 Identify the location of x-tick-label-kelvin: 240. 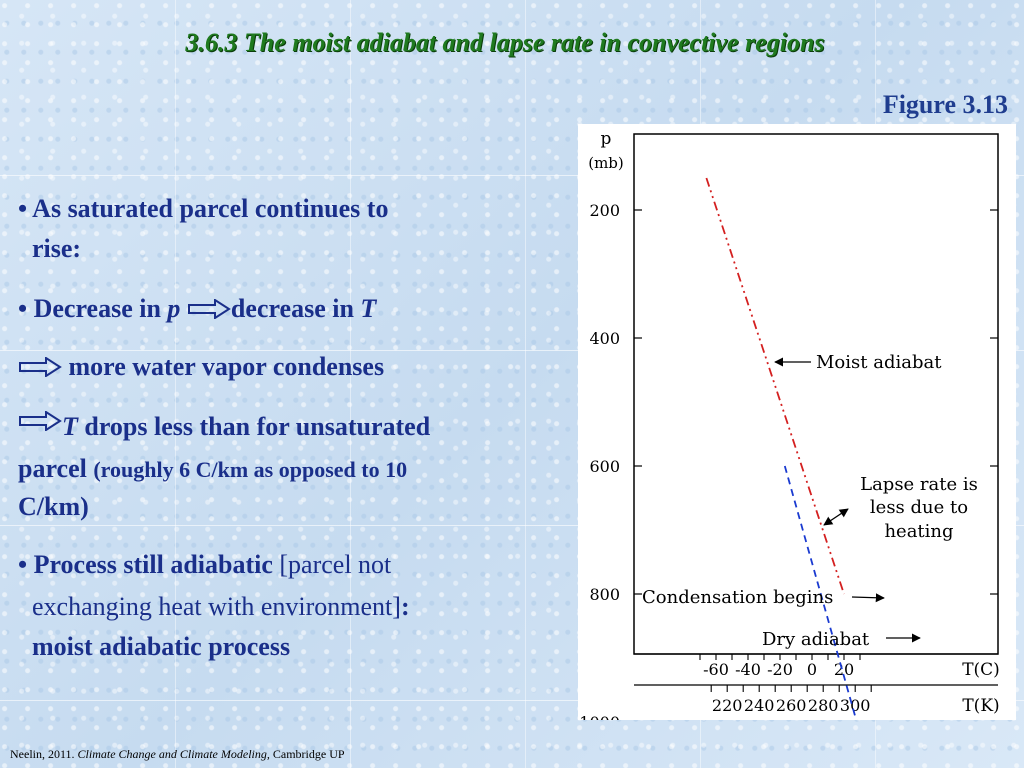
(759, 705).